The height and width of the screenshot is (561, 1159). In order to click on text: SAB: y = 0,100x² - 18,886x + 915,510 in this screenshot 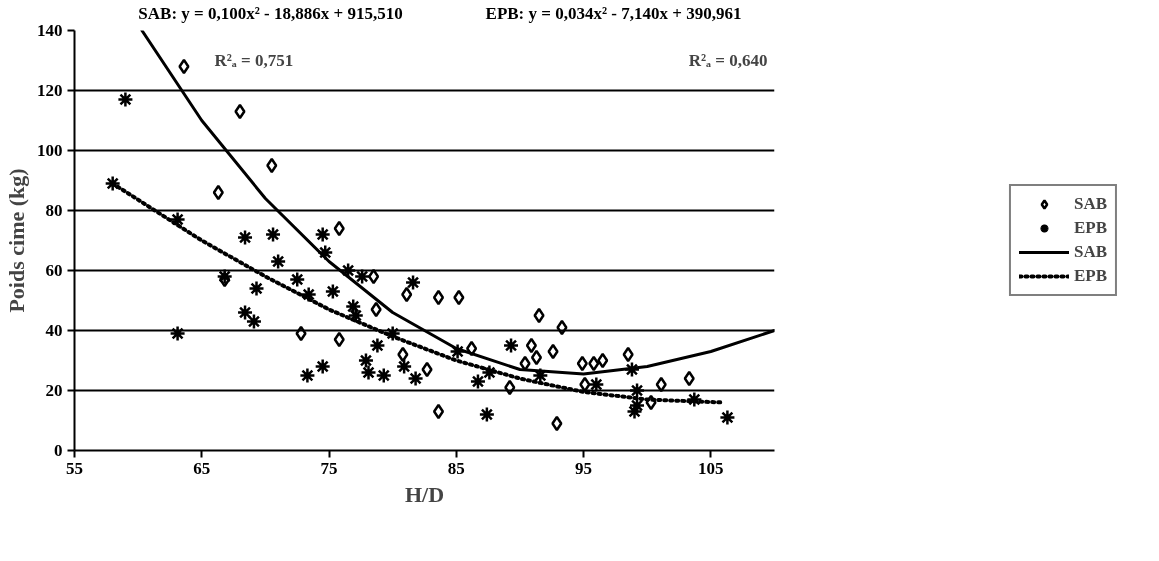, I will do `click(270, 13)`.